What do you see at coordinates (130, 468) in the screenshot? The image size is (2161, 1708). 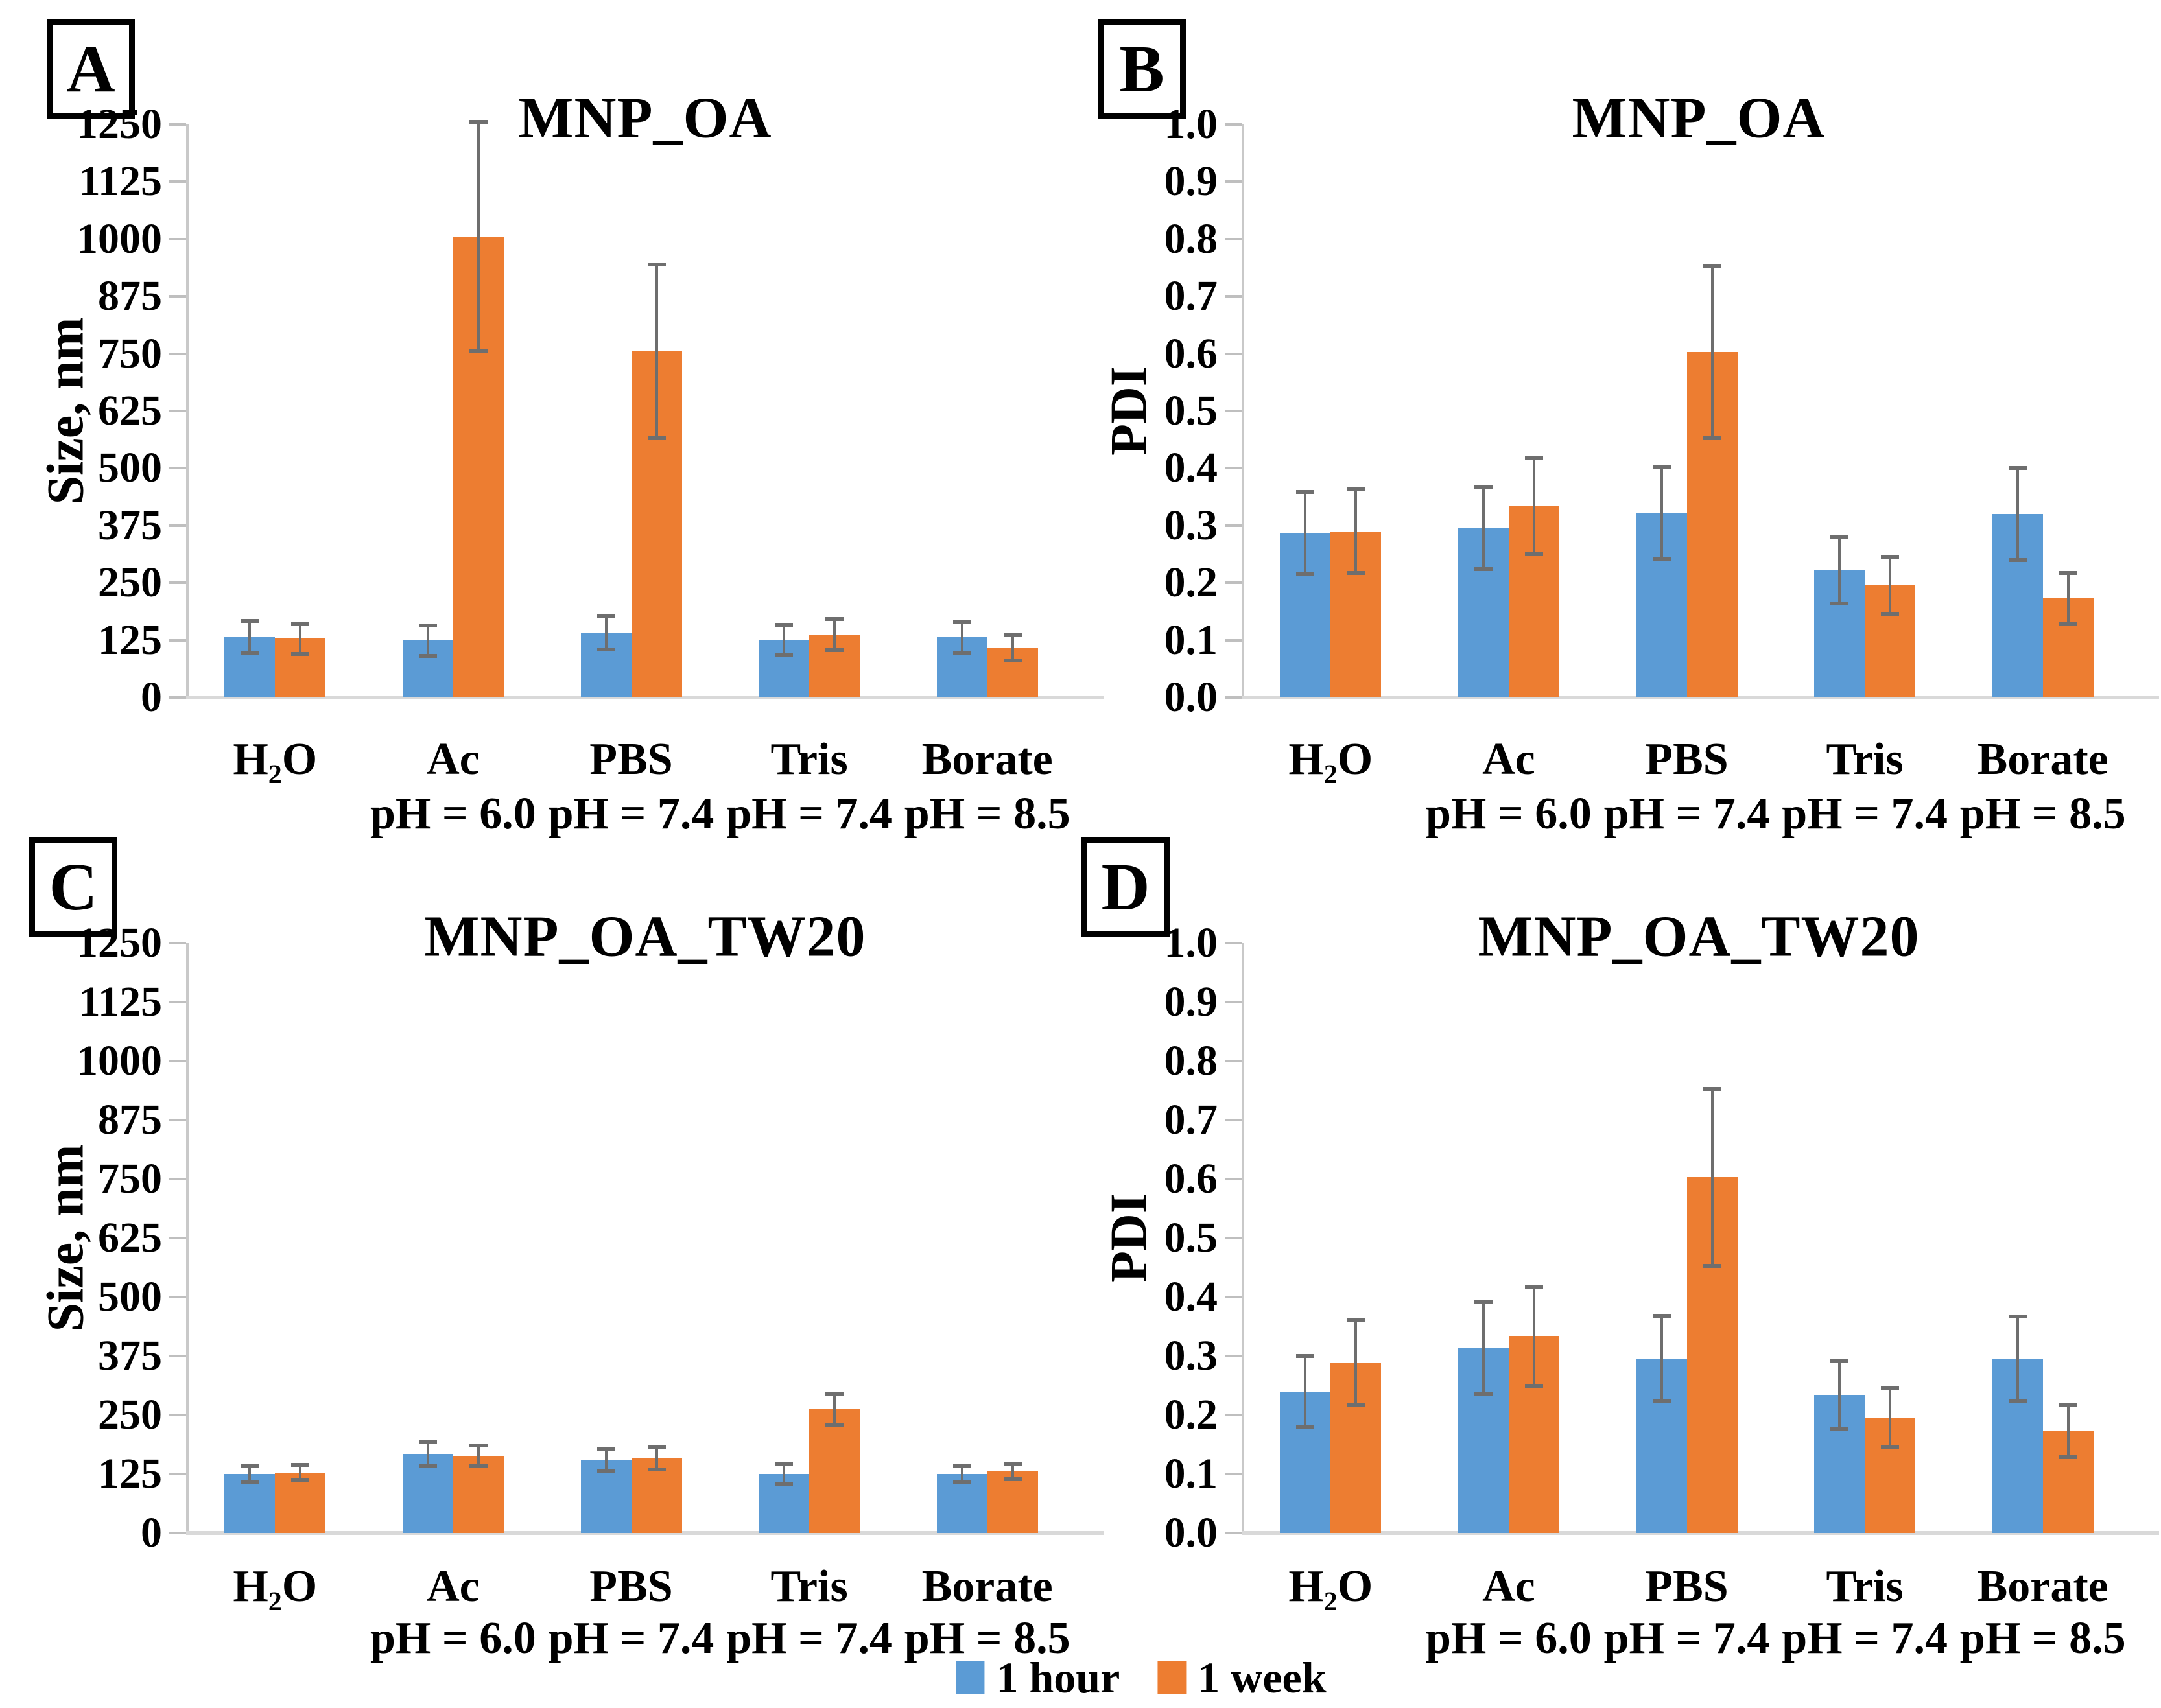 I see `y-tick-label: 500` at bounding box center [130, 468].